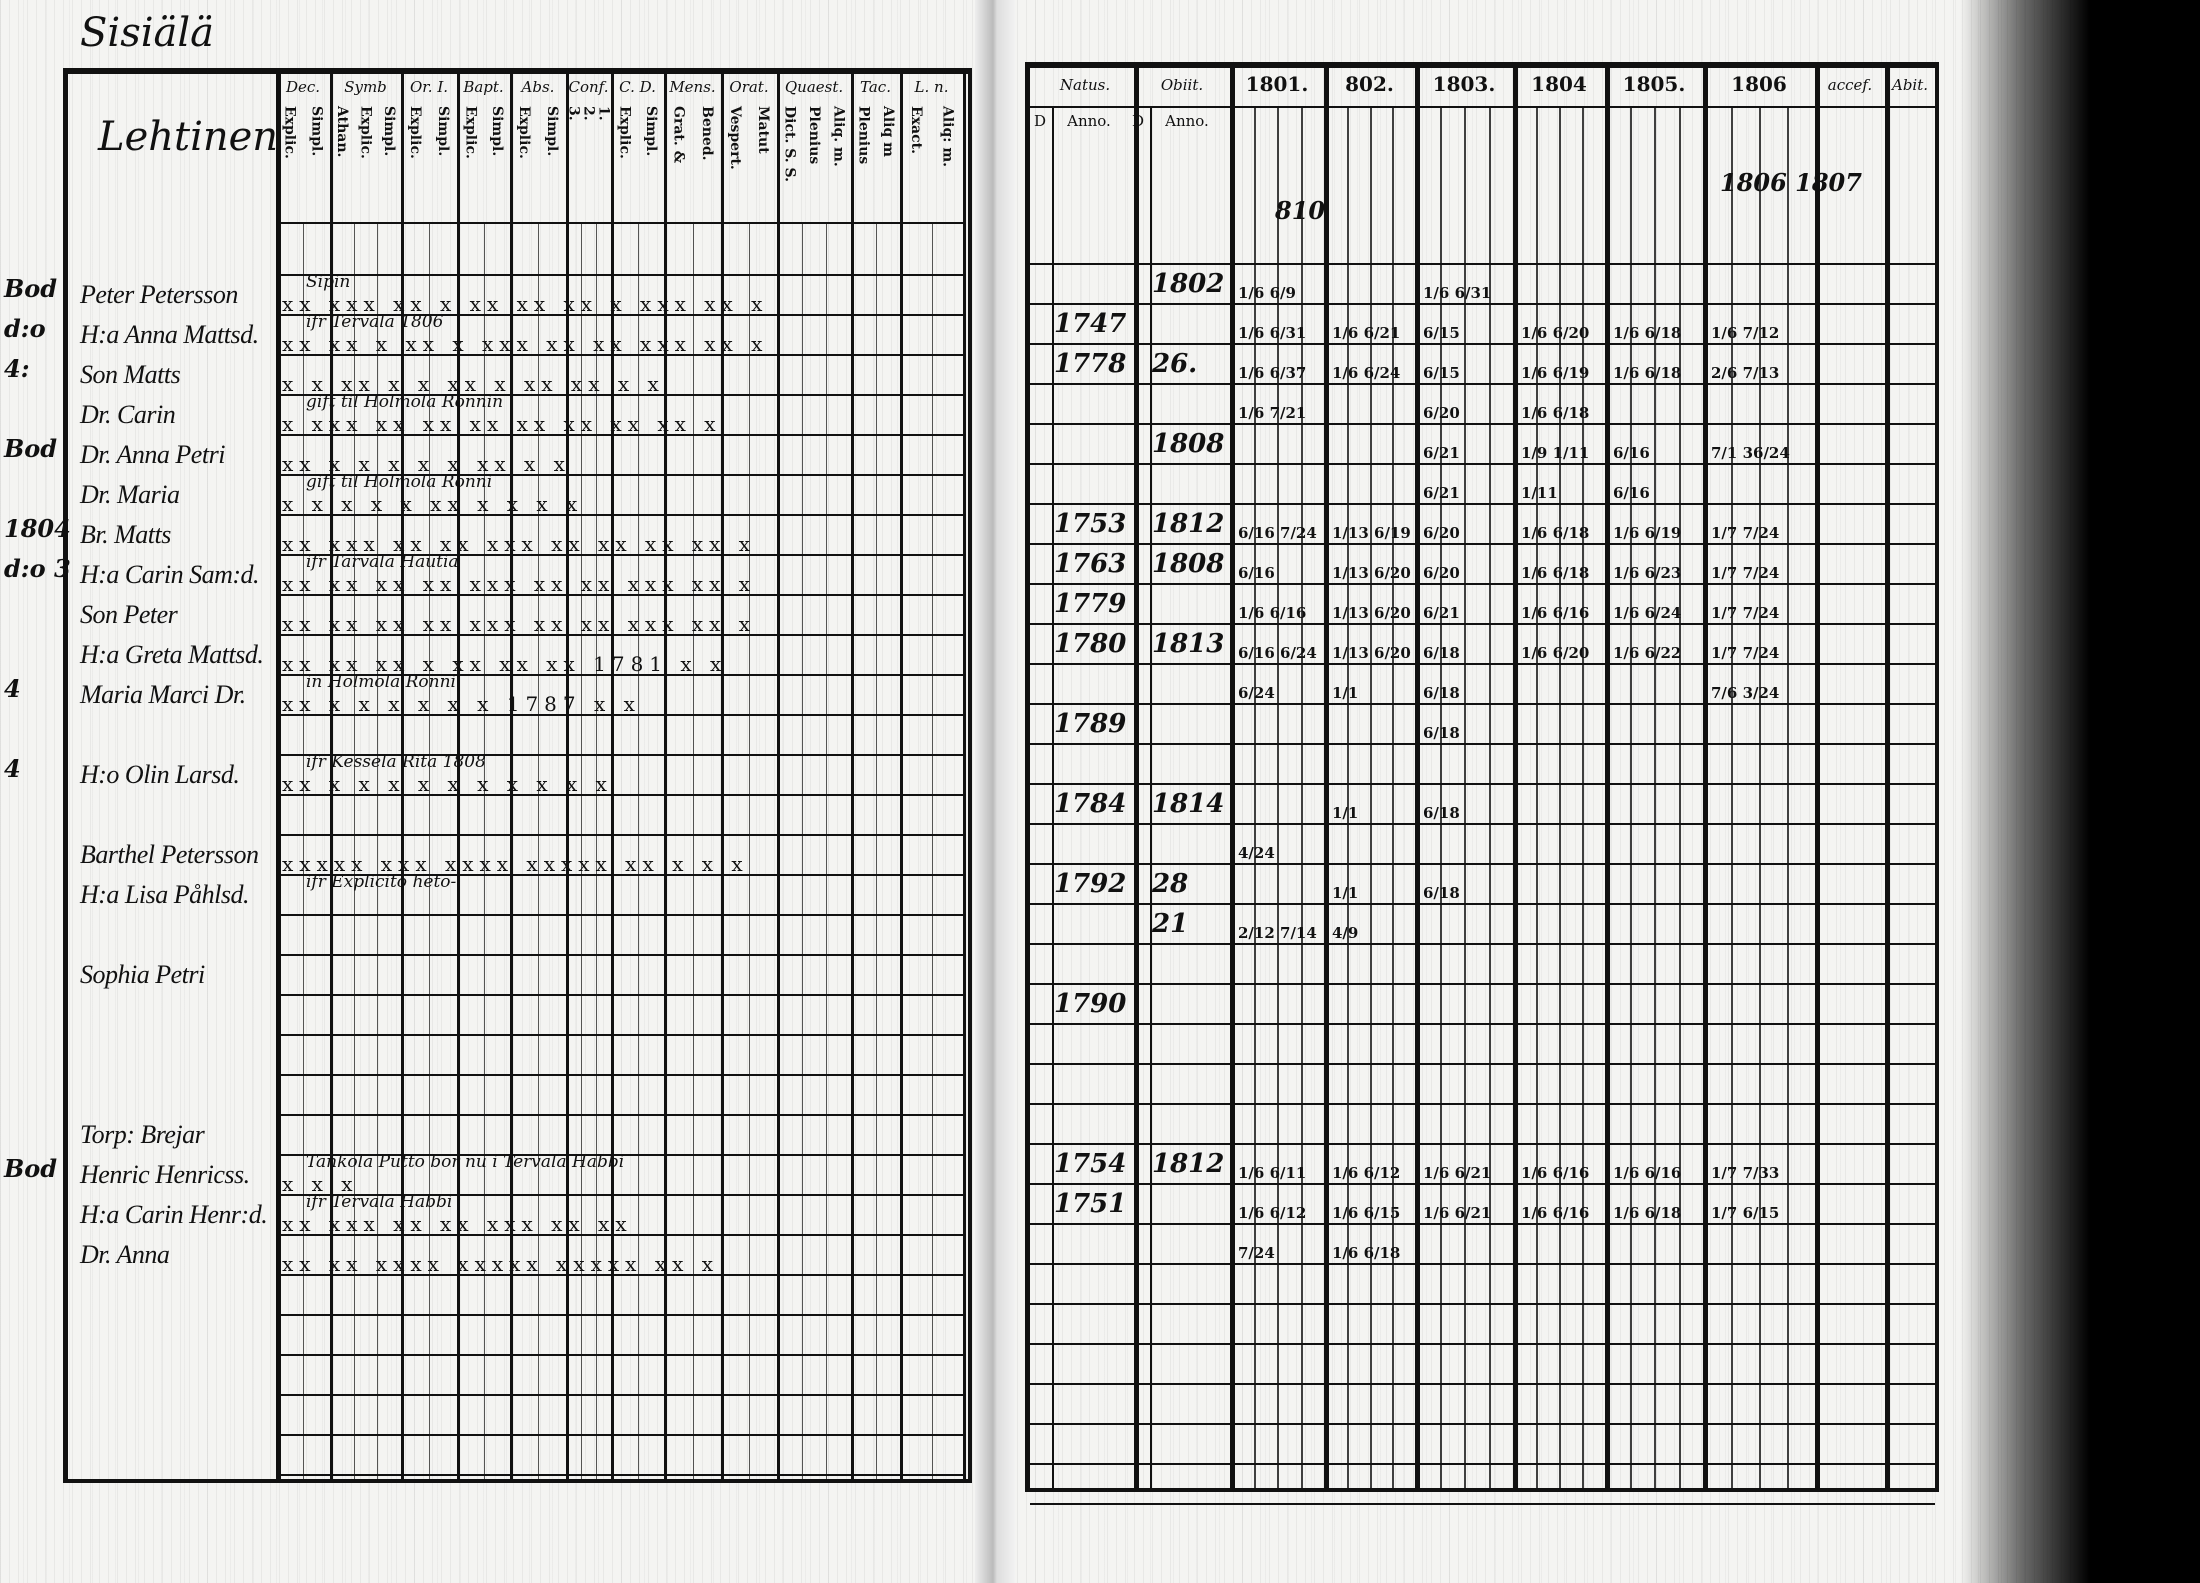 The image size is (2200, 1583). I want to click on yearly-record: 1/6 6/37, so click(1272, 373).